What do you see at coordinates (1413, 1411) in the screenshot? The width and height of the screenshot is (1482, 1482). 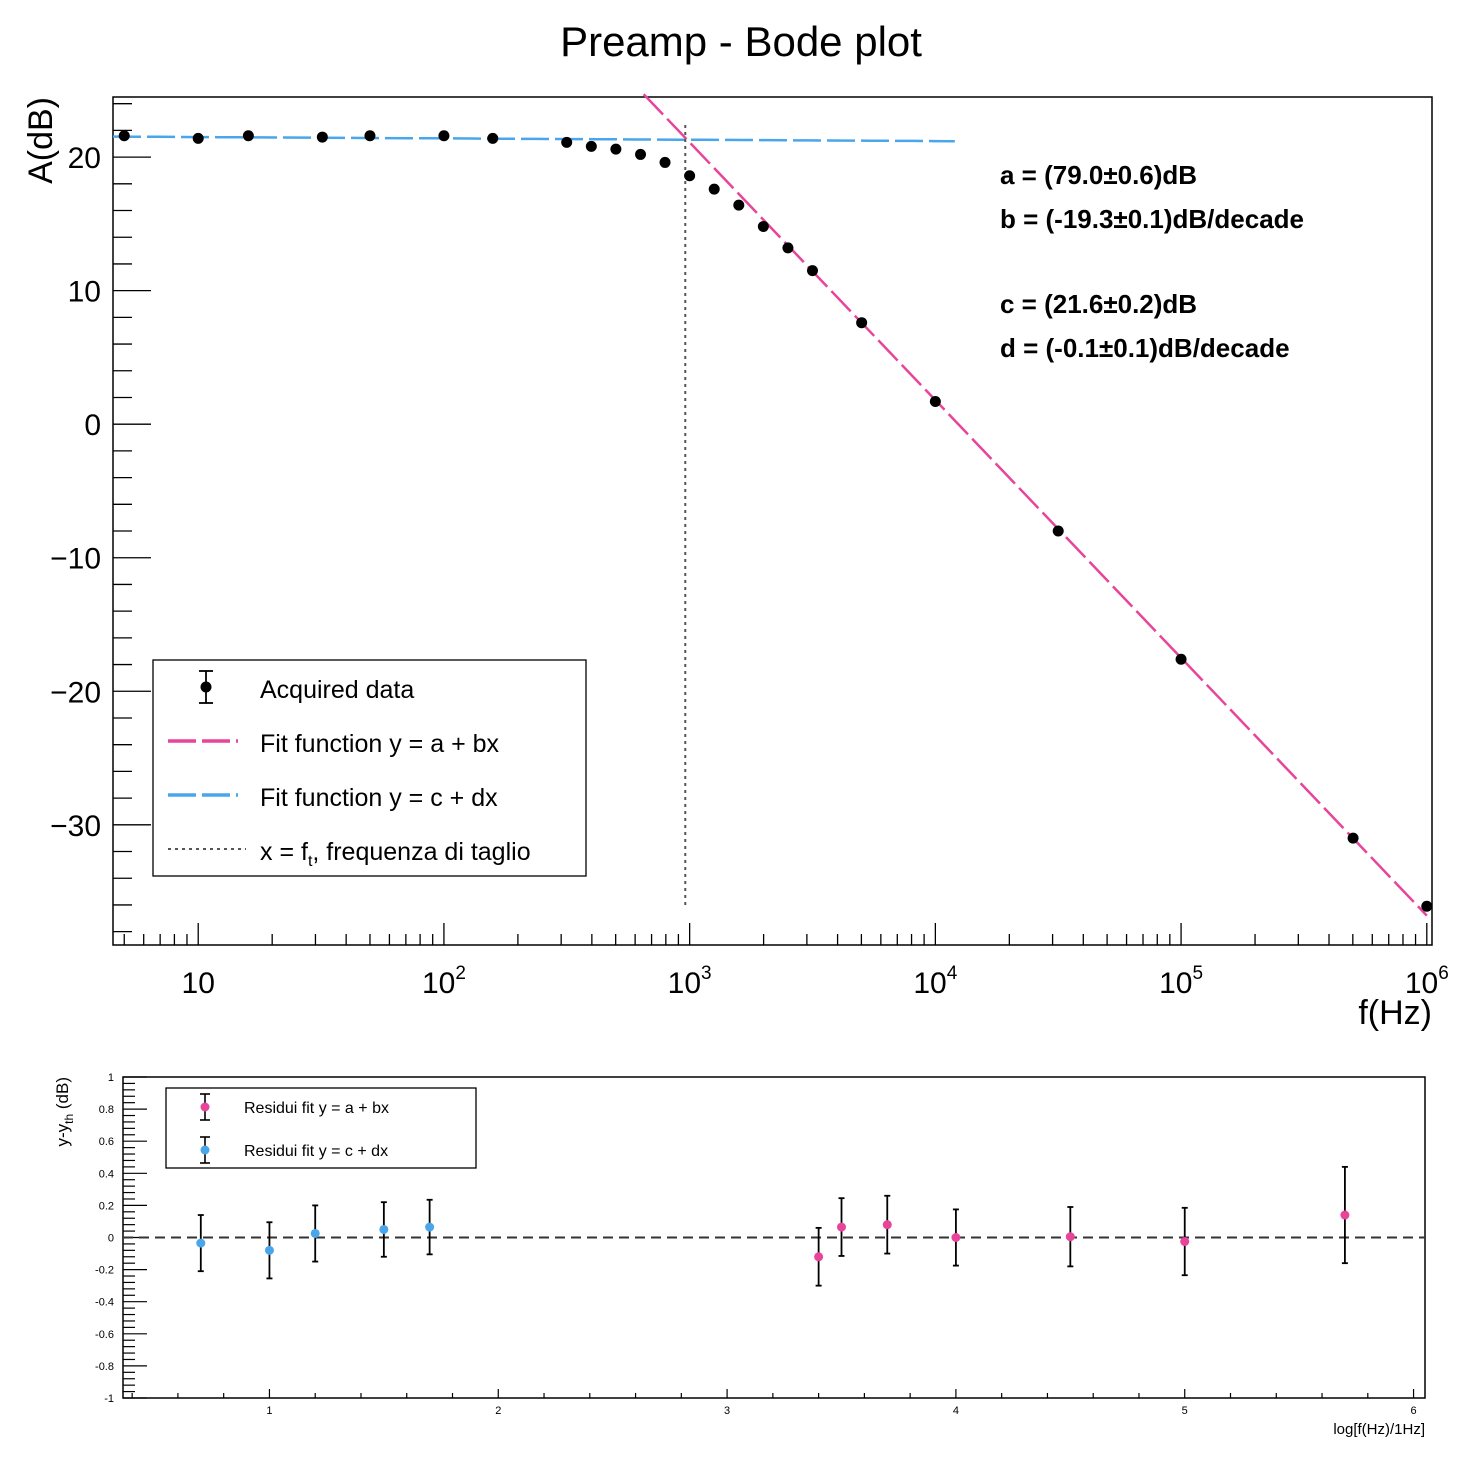 I see `residual-x-tick-label: 6` at bounding box center [1413, 1411].